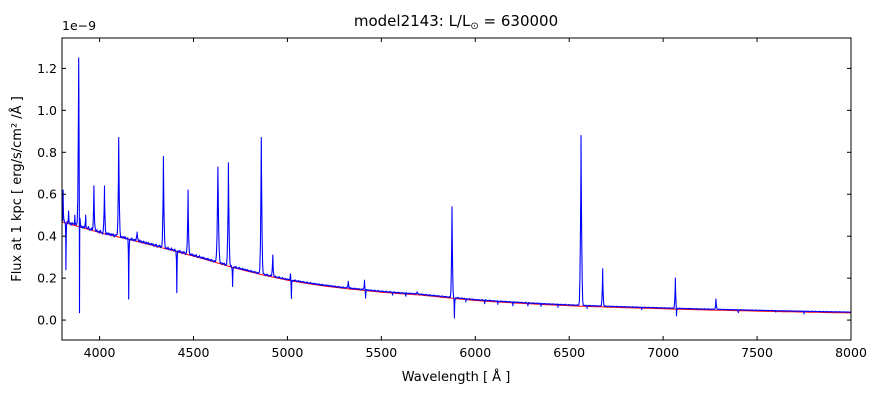 Image resolution: width=880 pixels, height=400 pixels. Describe the element at coordinates (47, 68) in the screenshot. I see `y-tick-label: 1.2` at that location.